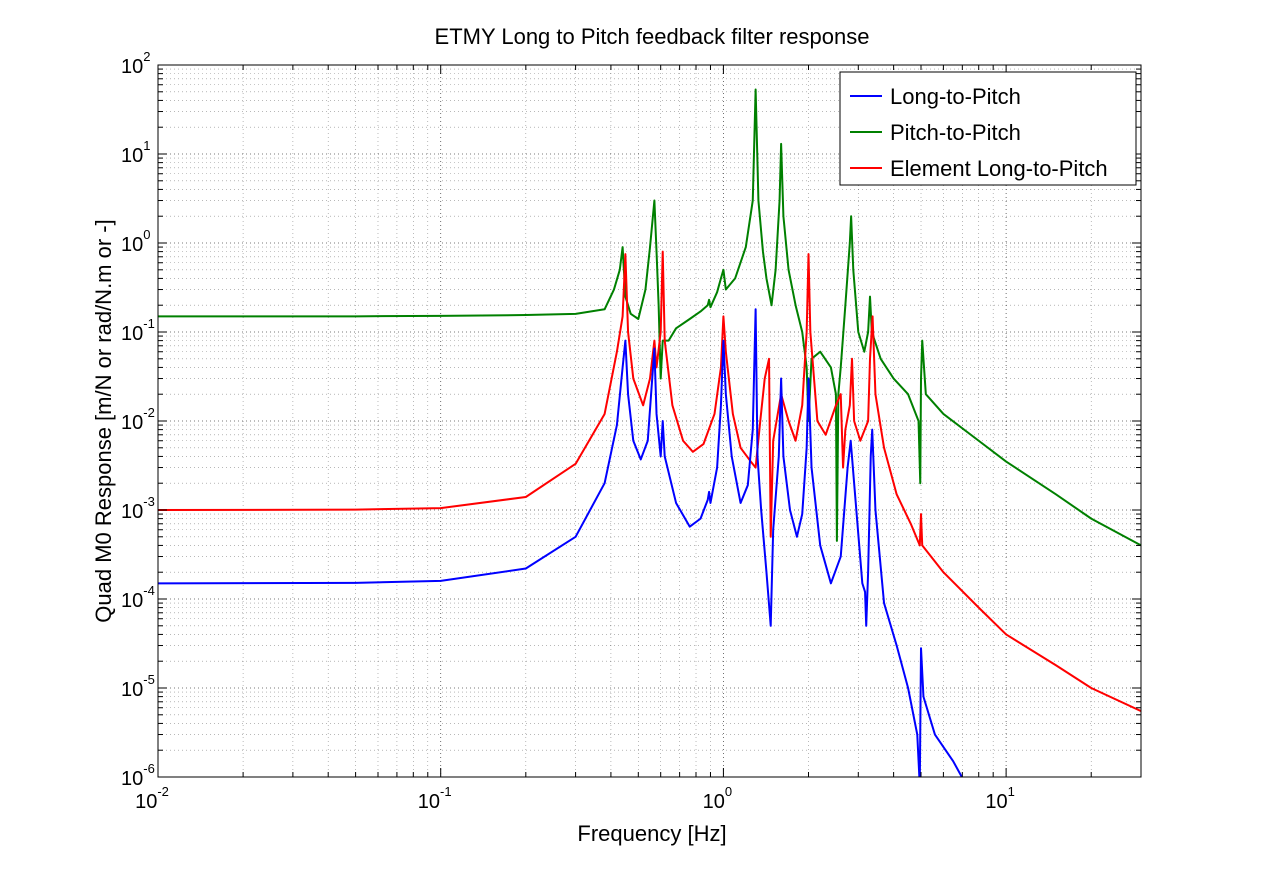 The height and width of the screenshot is (871, 1262). Describe the element at coordinates (149, 590) in the screenshot. I see `y-tick-label-exponent: -4` at that location.